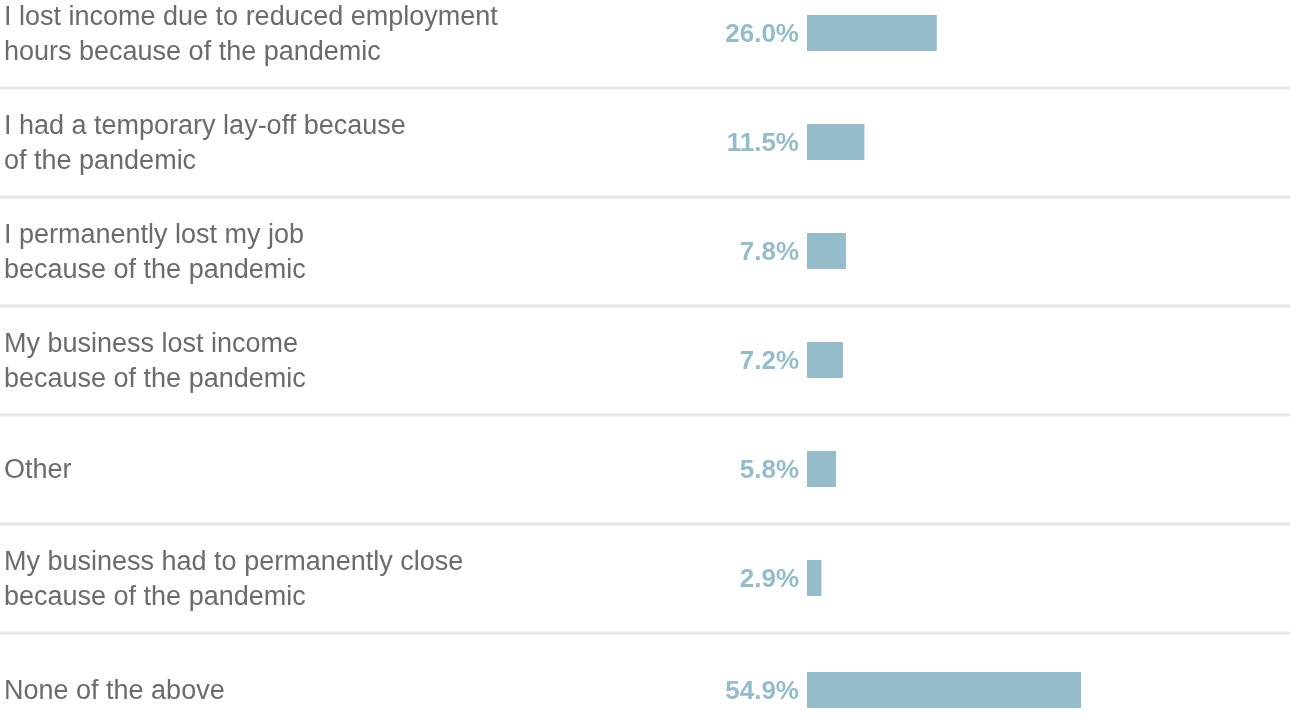 The image size is (1290, 716). What do you see at coordinates (769, 360) in the screenshot?
I see `data-label: 7.2%` at bounding box center [769, 360].